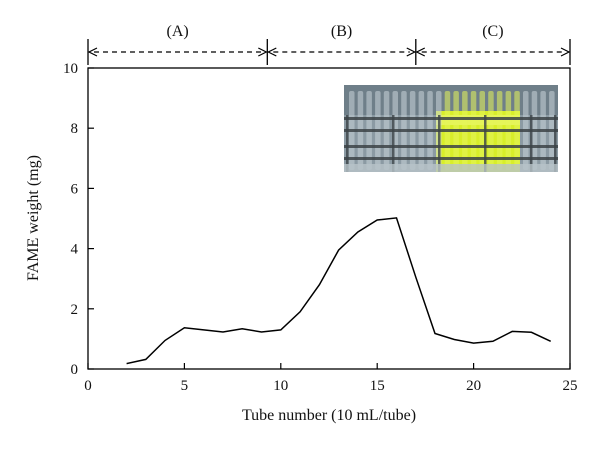  What do you see at coordinates (33, 218) in the screenshot?
I see `y-axis-title: FAME weight (mg)` at bounding box center [33, 218].